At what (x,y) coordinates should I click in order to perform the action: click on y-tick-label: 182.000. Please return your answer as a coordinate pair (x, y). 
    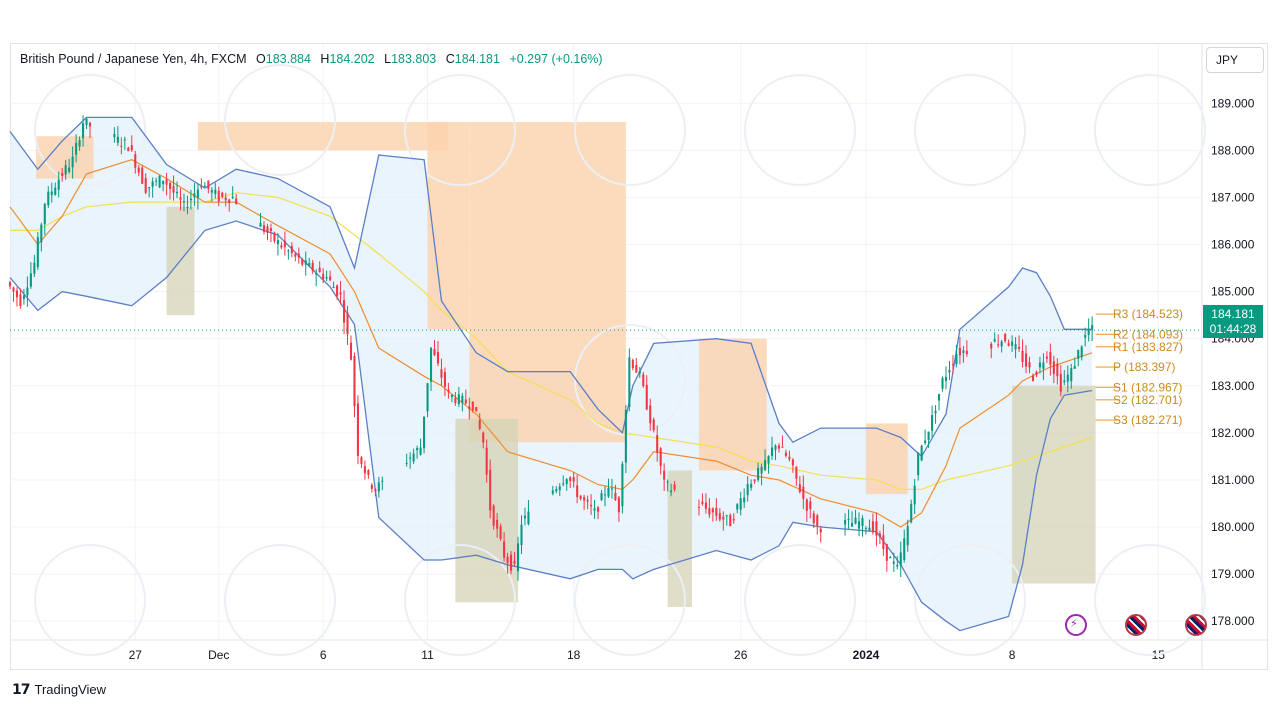
    Looking at the image, I should click on (1233, 433).